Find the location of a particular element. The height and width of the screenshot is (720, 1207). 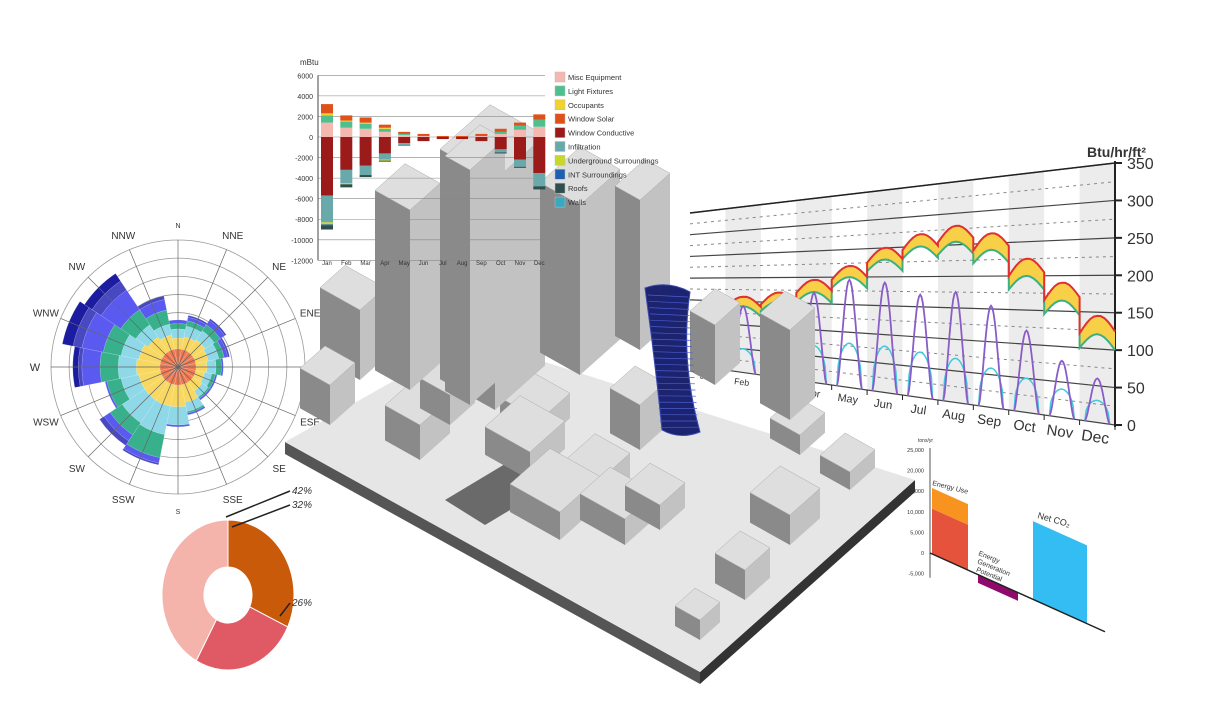

month-label: Feb is located at coordinates (742, 382).